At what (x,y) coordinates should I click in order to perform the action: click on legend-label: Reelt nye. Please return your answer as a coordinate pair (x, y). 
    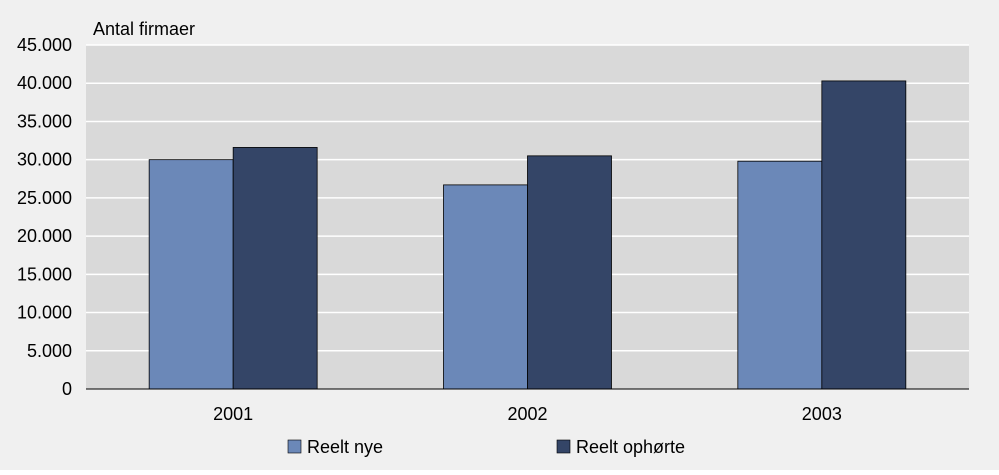
    Looking at the image, I should click on (345, 447).